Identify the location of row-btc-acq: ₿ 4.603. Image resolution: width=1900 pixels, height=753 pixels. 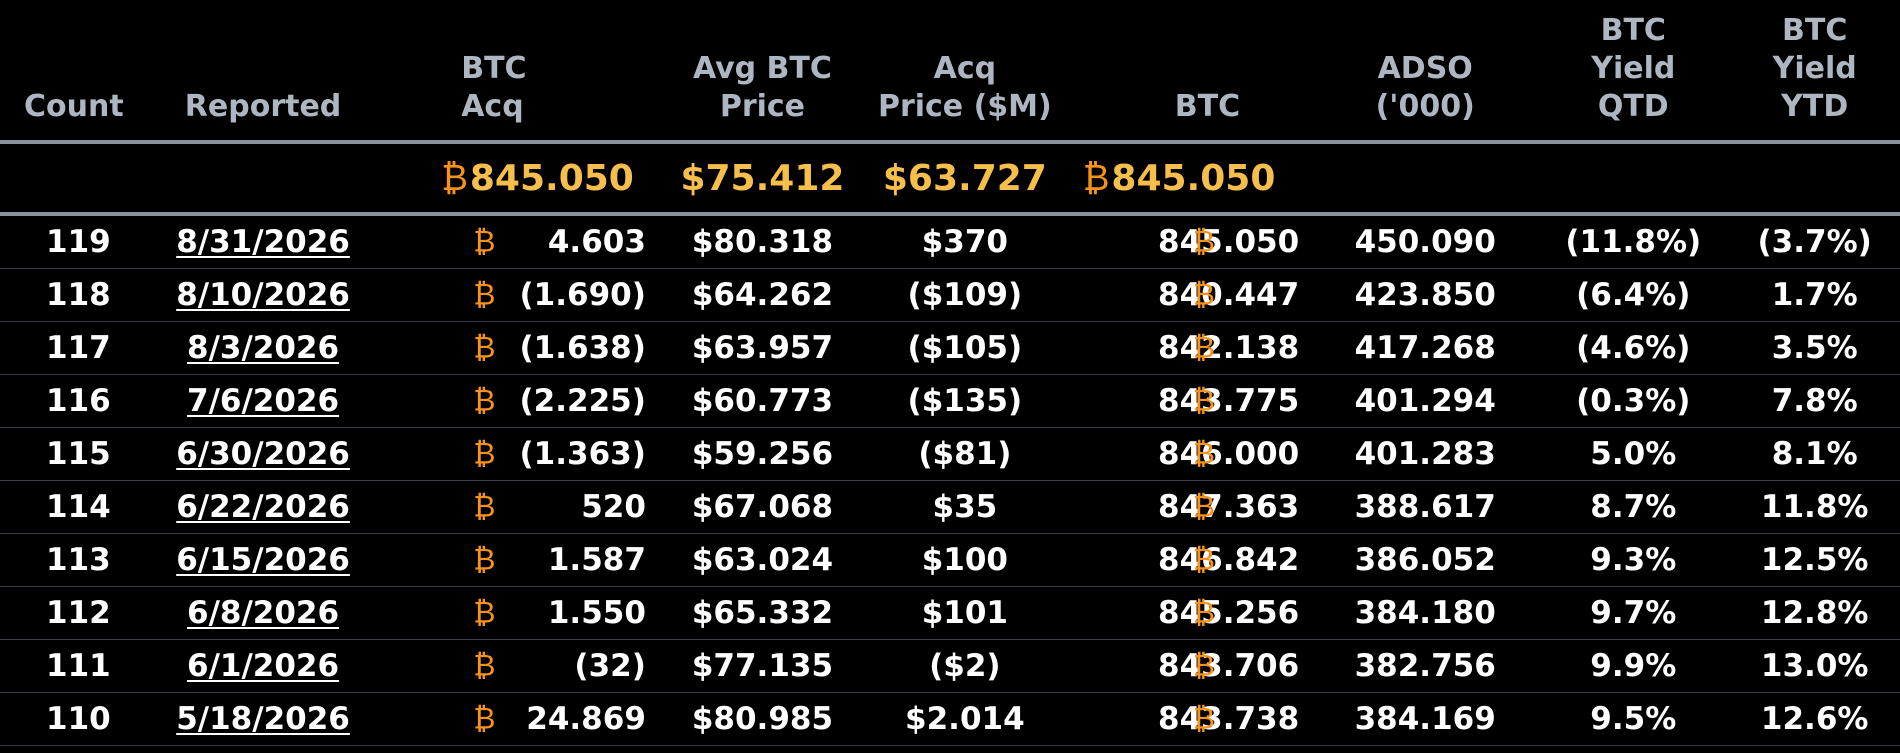
(524, 241).